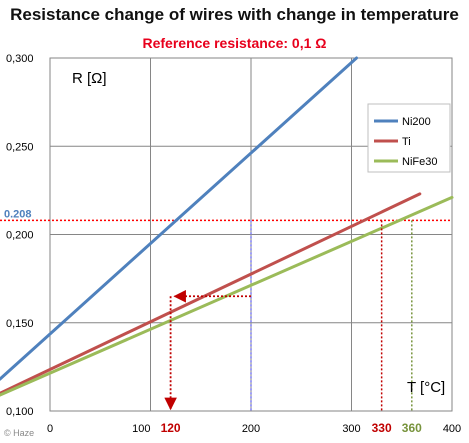  Describe the element at coordinates (89, 78) in the screenshot. I see `y-axis-label: R [Ω]` at that location.